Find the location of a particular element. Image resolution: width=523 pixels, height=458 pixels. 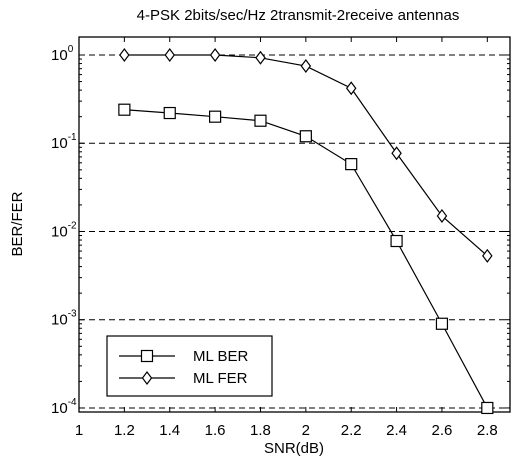

x-tick-label: 1.6 is located at coordinates (215, 430).